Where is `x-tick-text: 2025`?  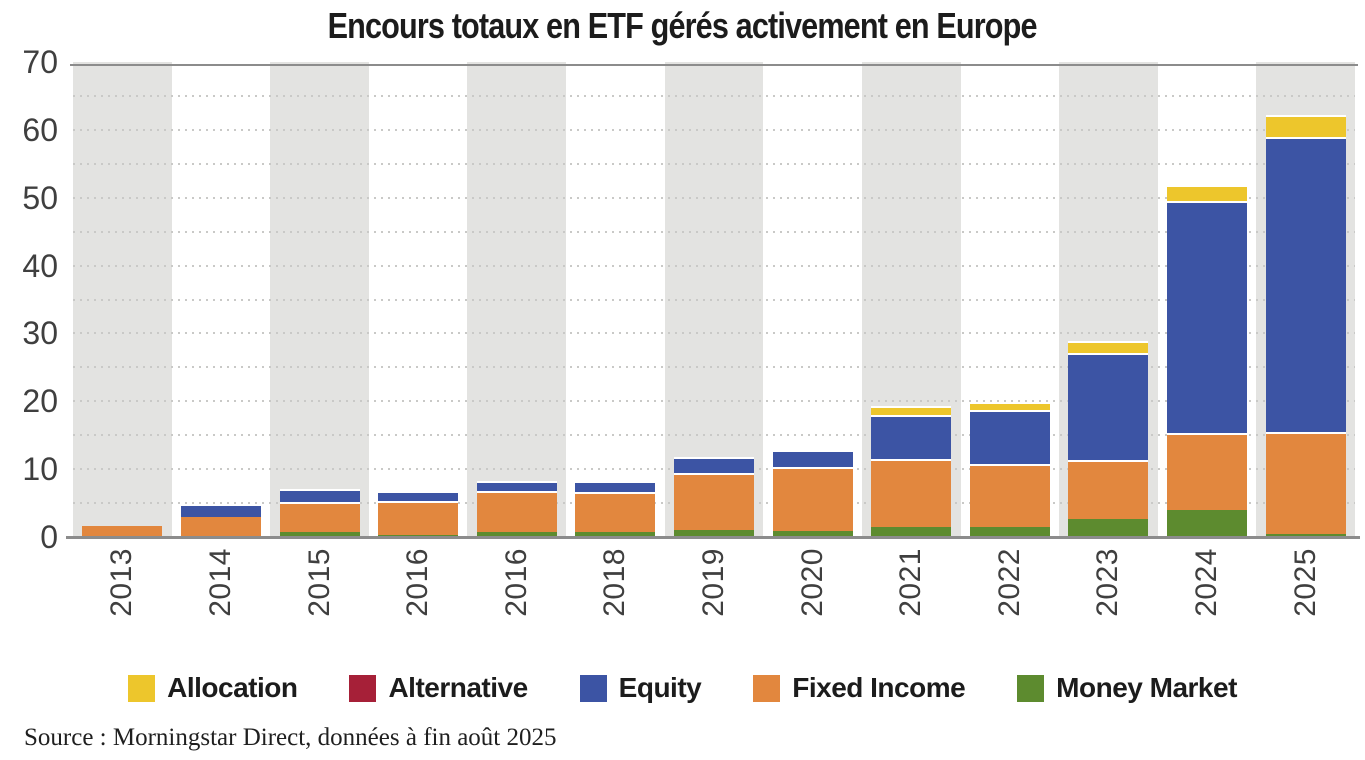 x-tick-text: 2025 is located at coordinates (1305, 582).